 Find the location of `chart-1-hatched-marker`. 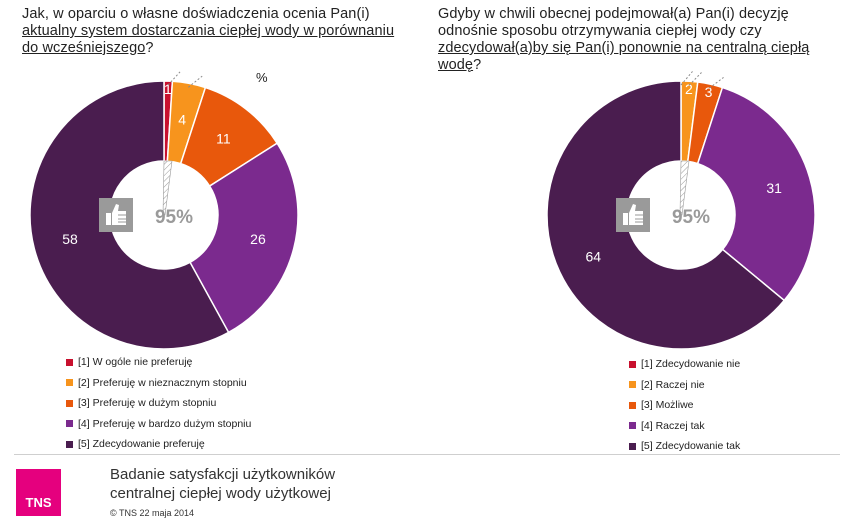

chart-1-hatched-marker is located at coordinates (167, 188).